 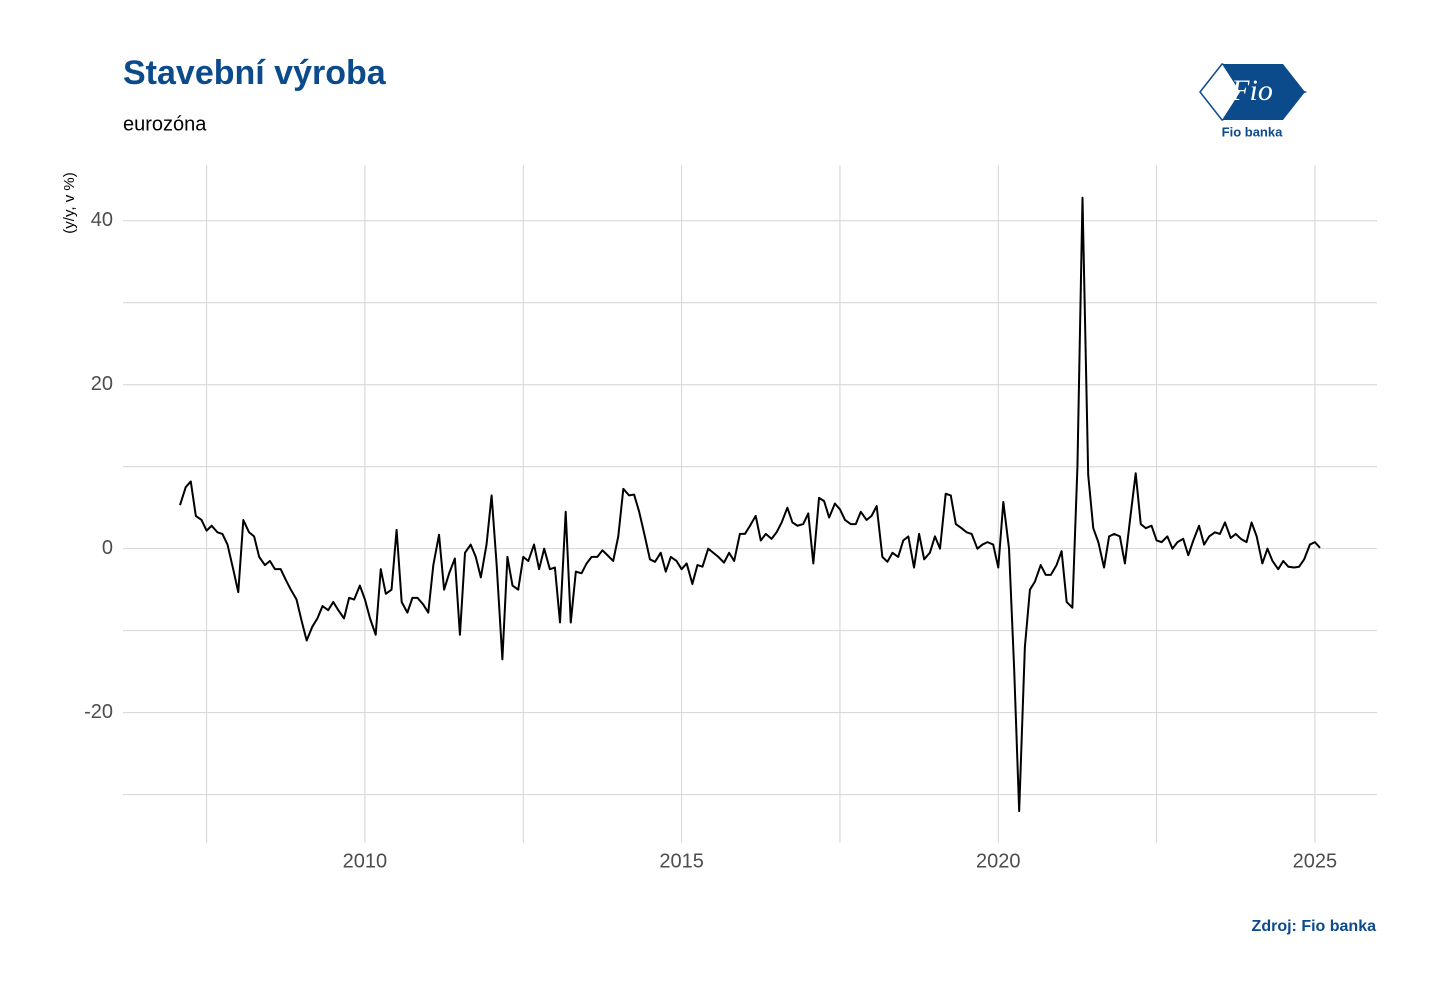 What do you see at coordinates (102, 220) in the screenshot?
I see `y-tick-label: 40` at bounding box center [102, 220].